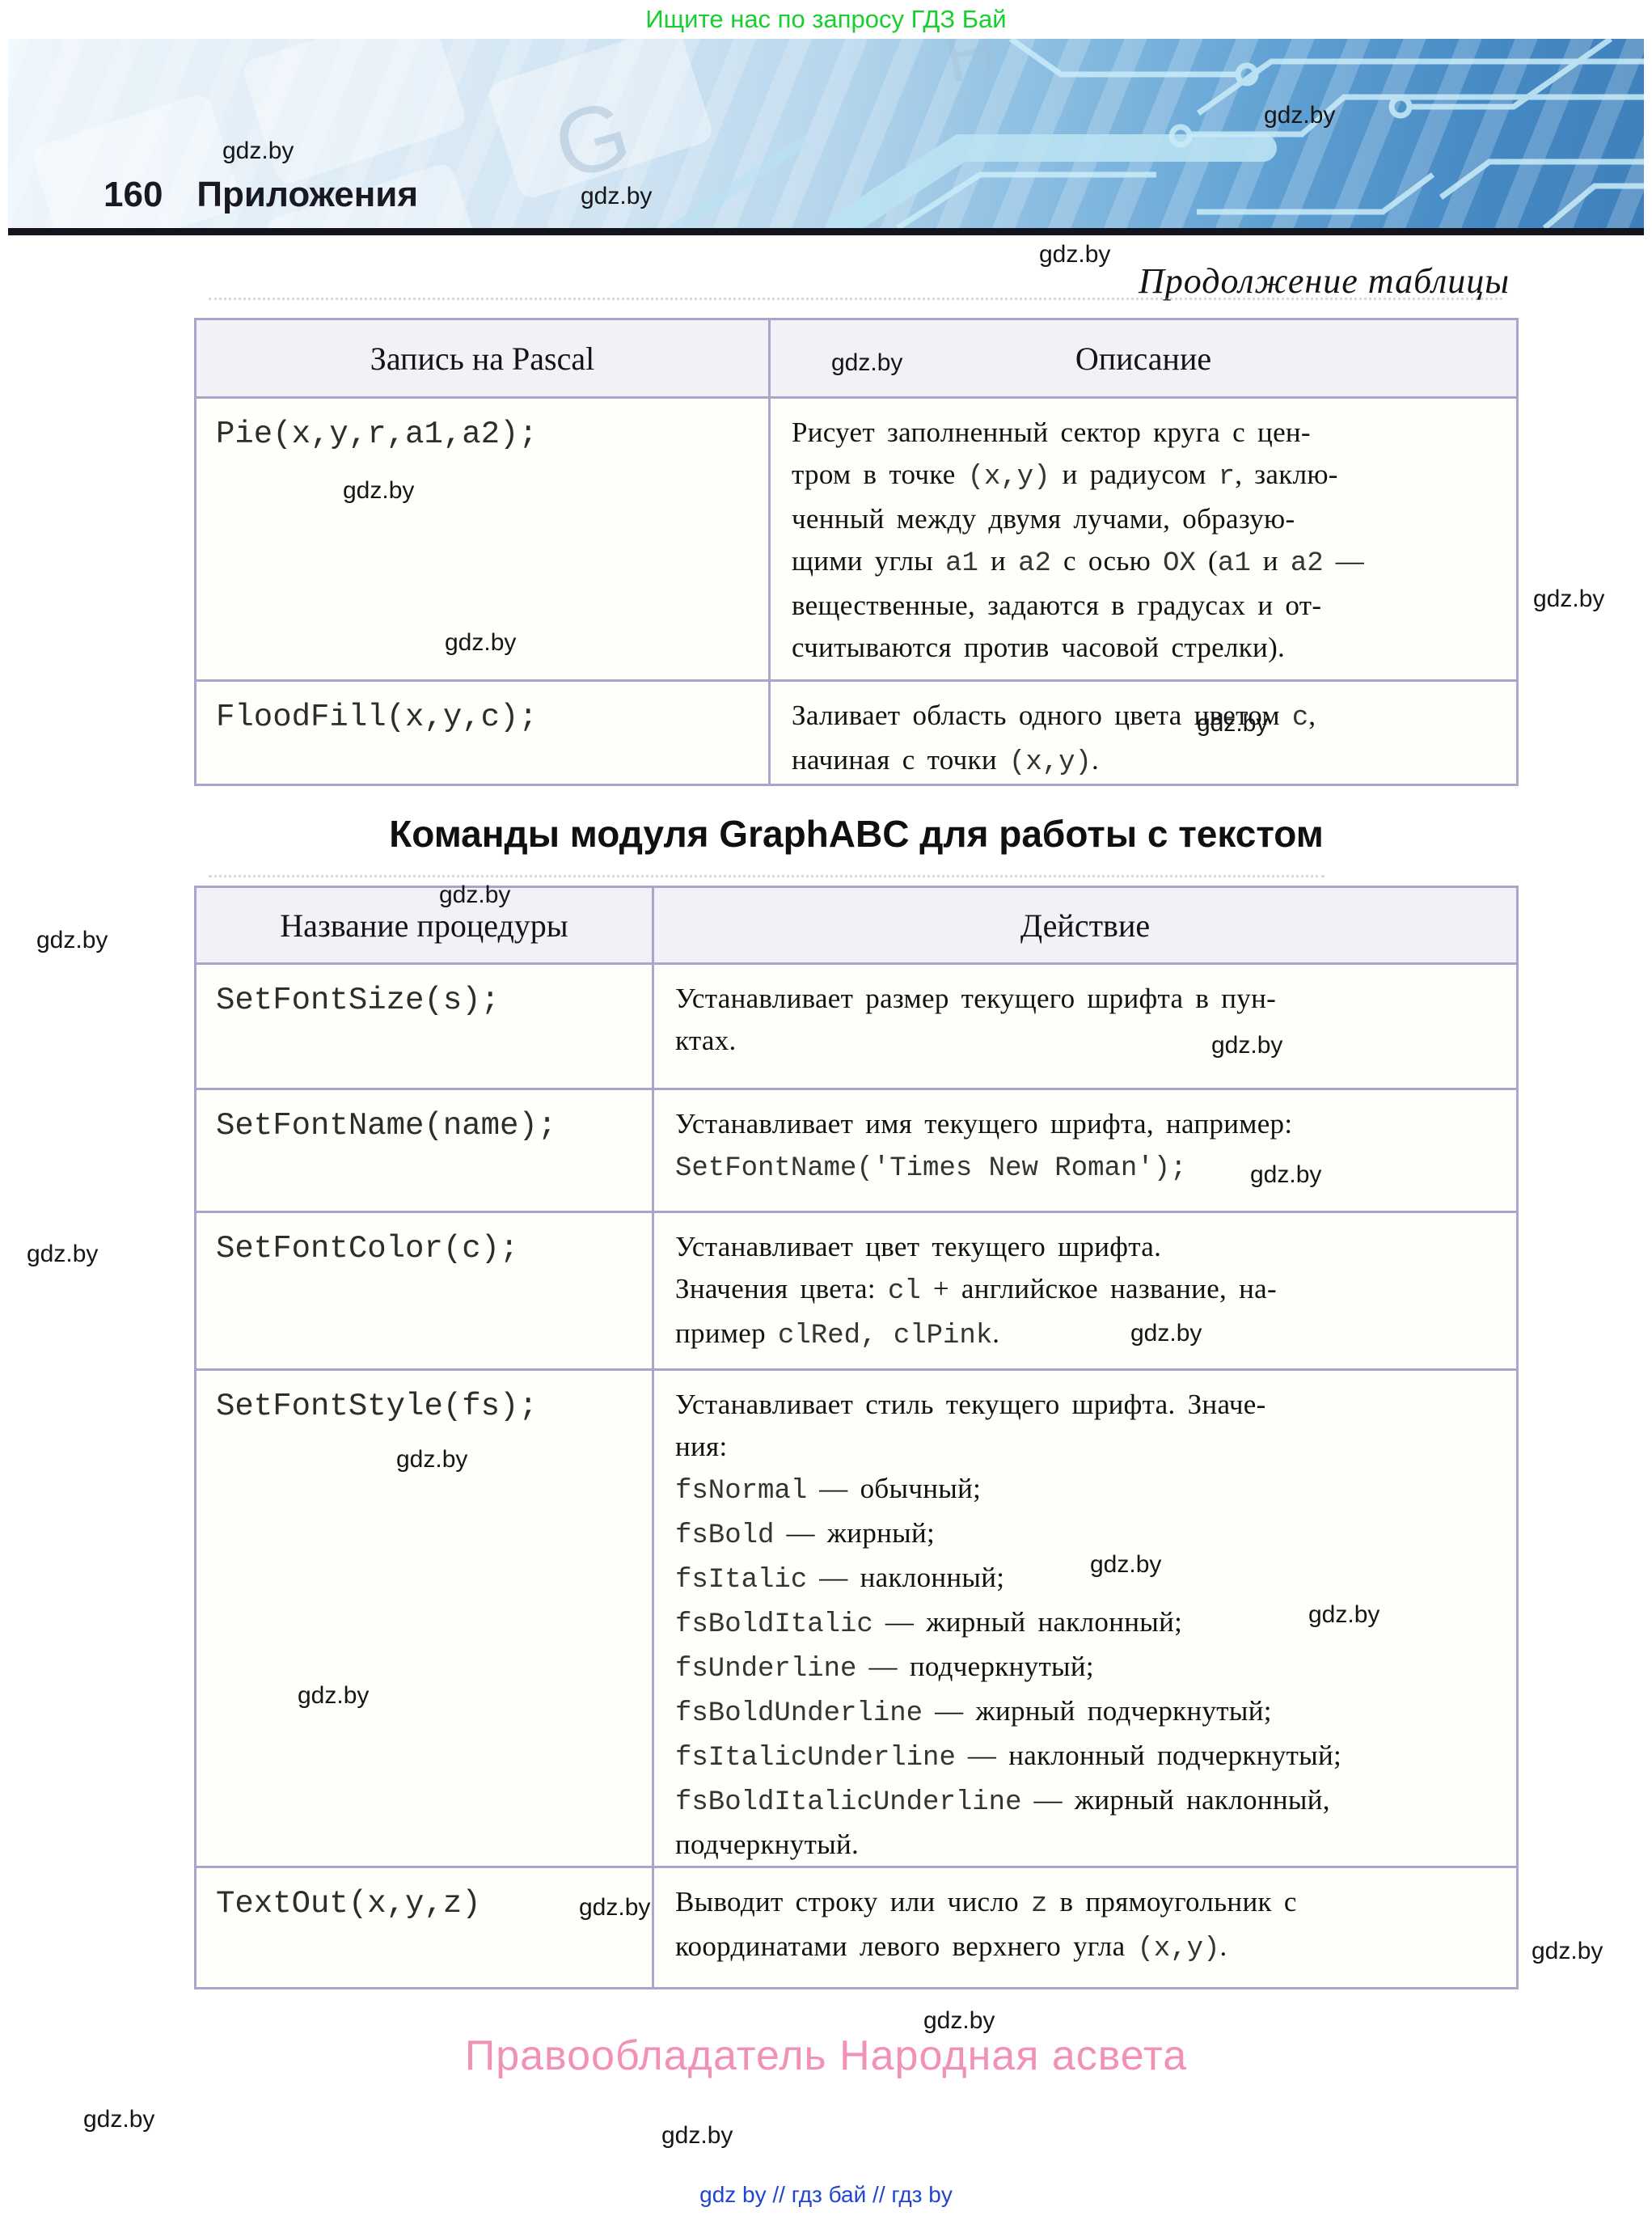 The height and width of the screenshot is (2224, 1652). I want to click on inline-code: fsItalicUnderline, so click(815, 1758).